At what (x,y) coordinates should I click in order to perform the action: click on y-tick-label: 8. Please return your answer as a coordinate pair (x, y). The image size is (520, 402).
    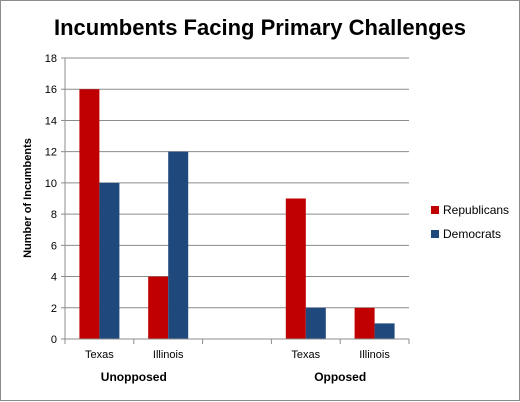
    Looking at the image, I should click on (54, 215).